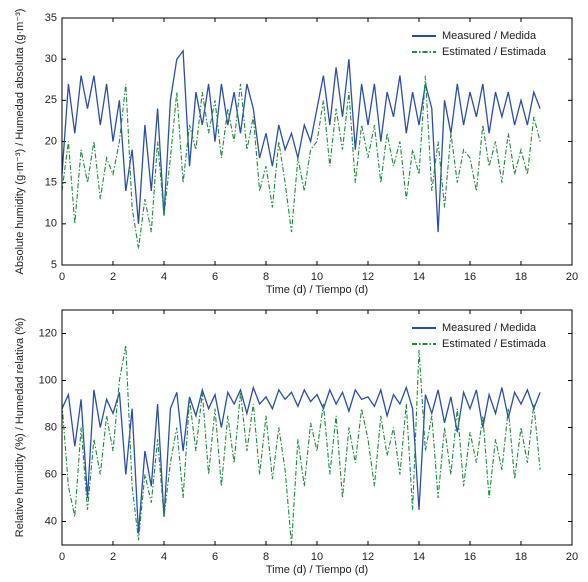  What do you see at coordinates (54, 265) in the screenshot?
I see `y-tick-label: 5` at bounding box center [54, 265].